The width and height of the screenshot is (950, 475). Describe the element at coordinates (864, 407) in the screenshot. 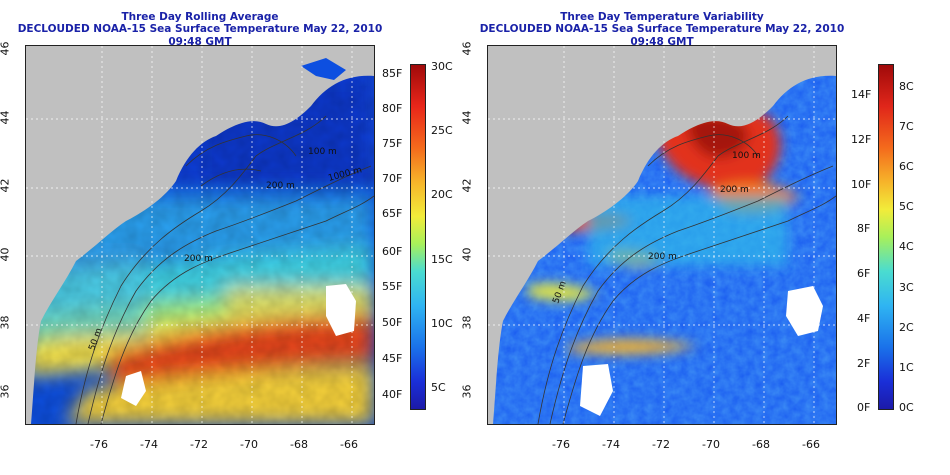

I see `colorbar-f-label: 0F` at that location.